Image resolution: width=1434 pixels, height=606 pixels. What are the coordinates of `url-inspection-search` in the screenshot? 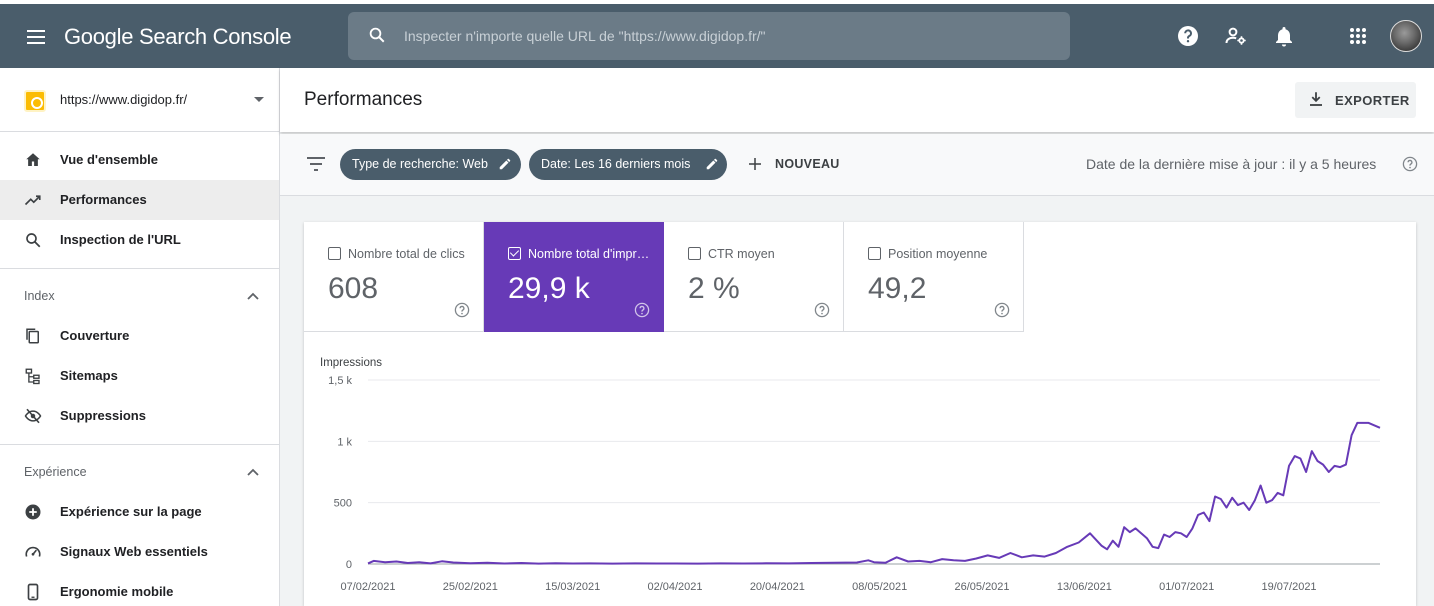 It's located at (709, 36).